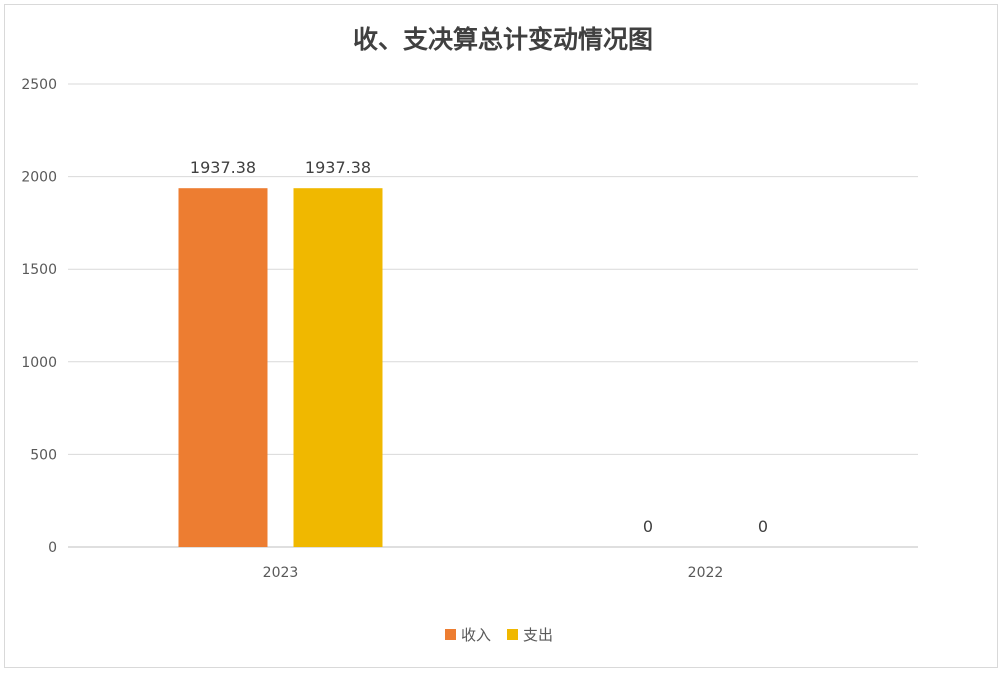 The width and height of the screenshot is (1007, 675). Describe the element at coordinates (280, 368) in the screenshot. I see `bars` at that location.